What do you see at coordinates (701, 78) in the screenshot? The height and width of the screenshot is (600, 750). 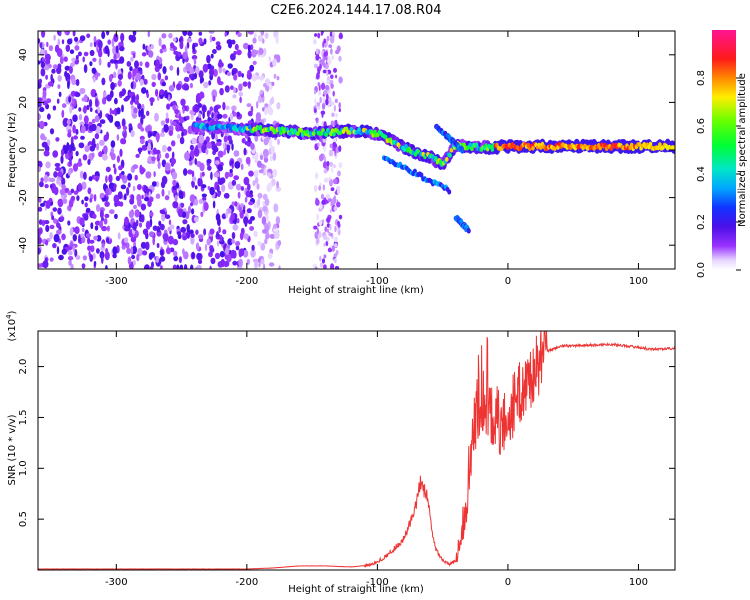 I see `colorbar-tick-label: 0.8` at bounding box center [701, 78].